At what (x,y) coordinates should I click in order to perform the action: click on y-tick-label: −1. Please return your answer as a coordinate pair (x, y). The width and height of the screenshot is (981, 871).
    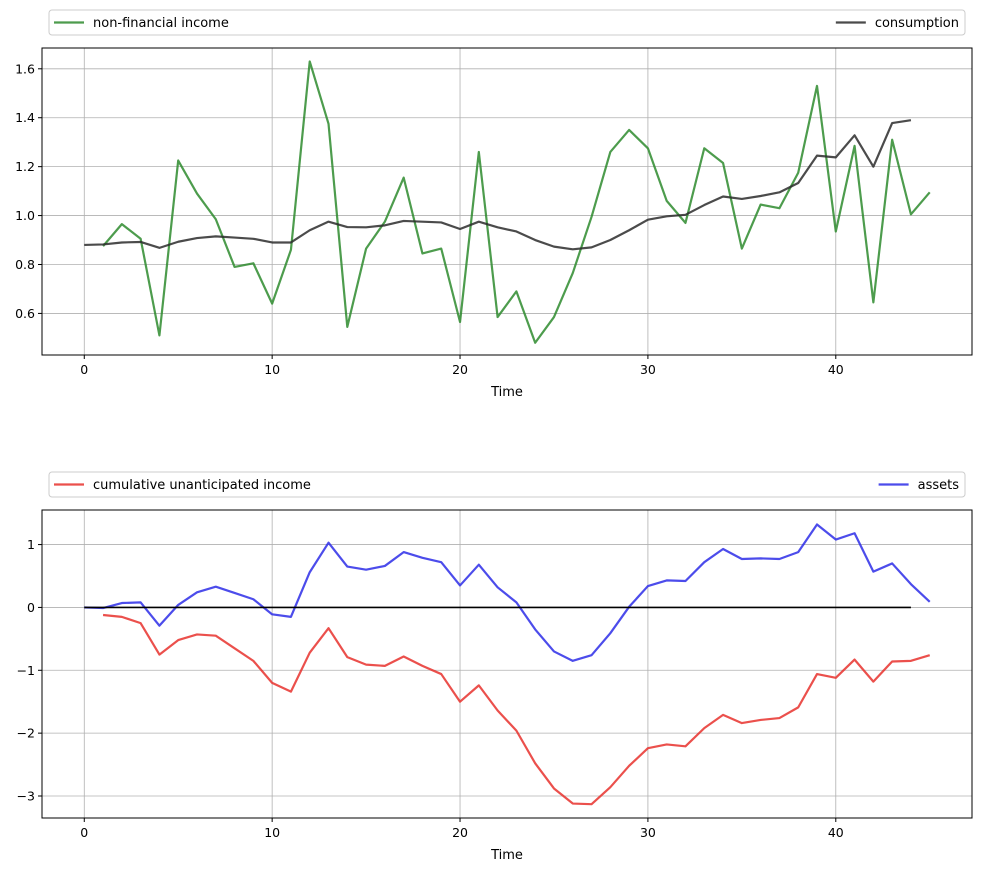
    Looking at the image, I should click on (26, 670).